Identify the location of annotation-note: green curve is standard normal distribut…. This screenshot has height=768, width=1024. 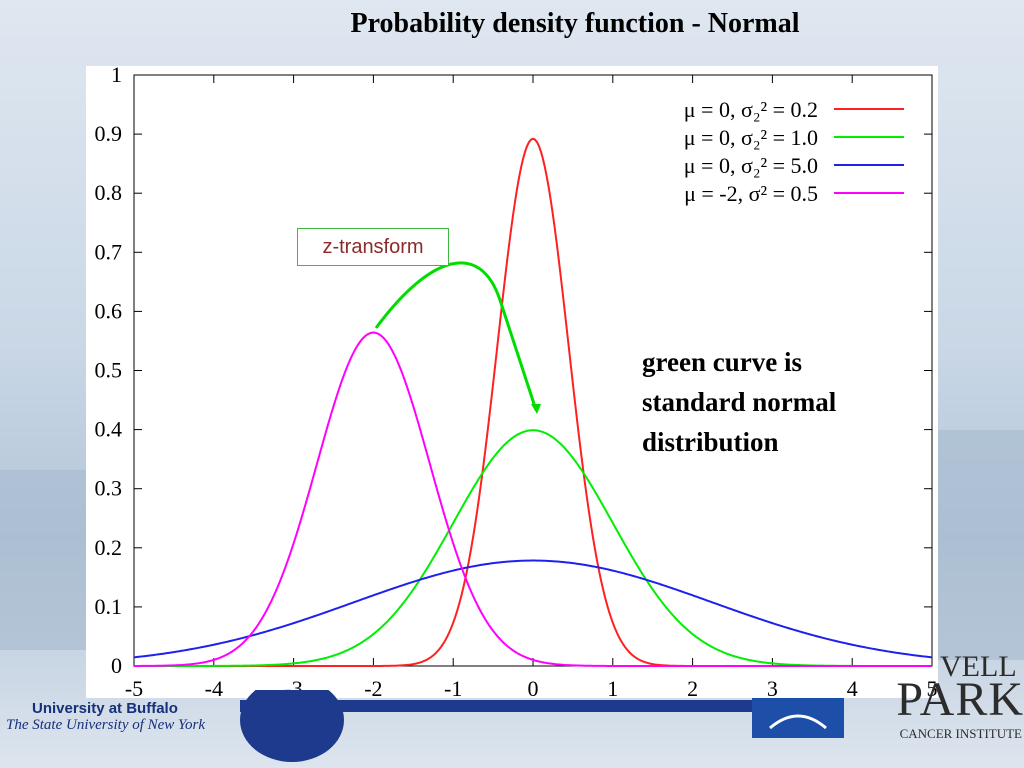
(739, 402).